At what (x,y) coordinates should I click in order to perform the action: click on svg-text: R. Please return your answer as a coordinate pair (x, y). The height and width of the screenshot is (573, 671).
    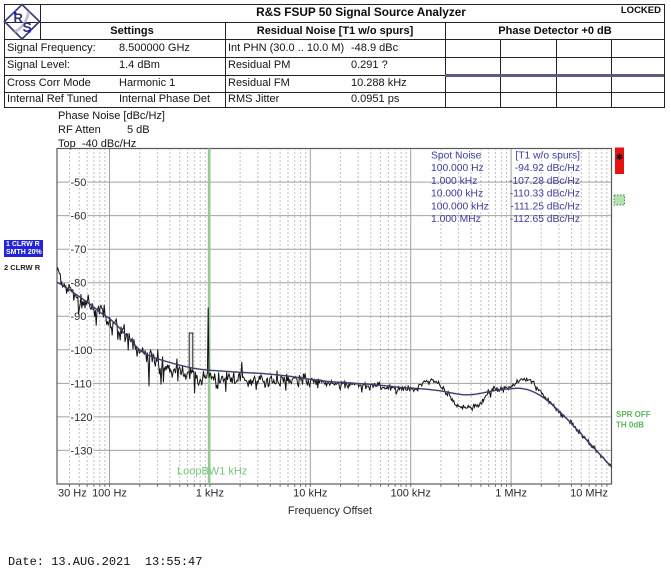
    Looking at the image, I should click on (19, 18).